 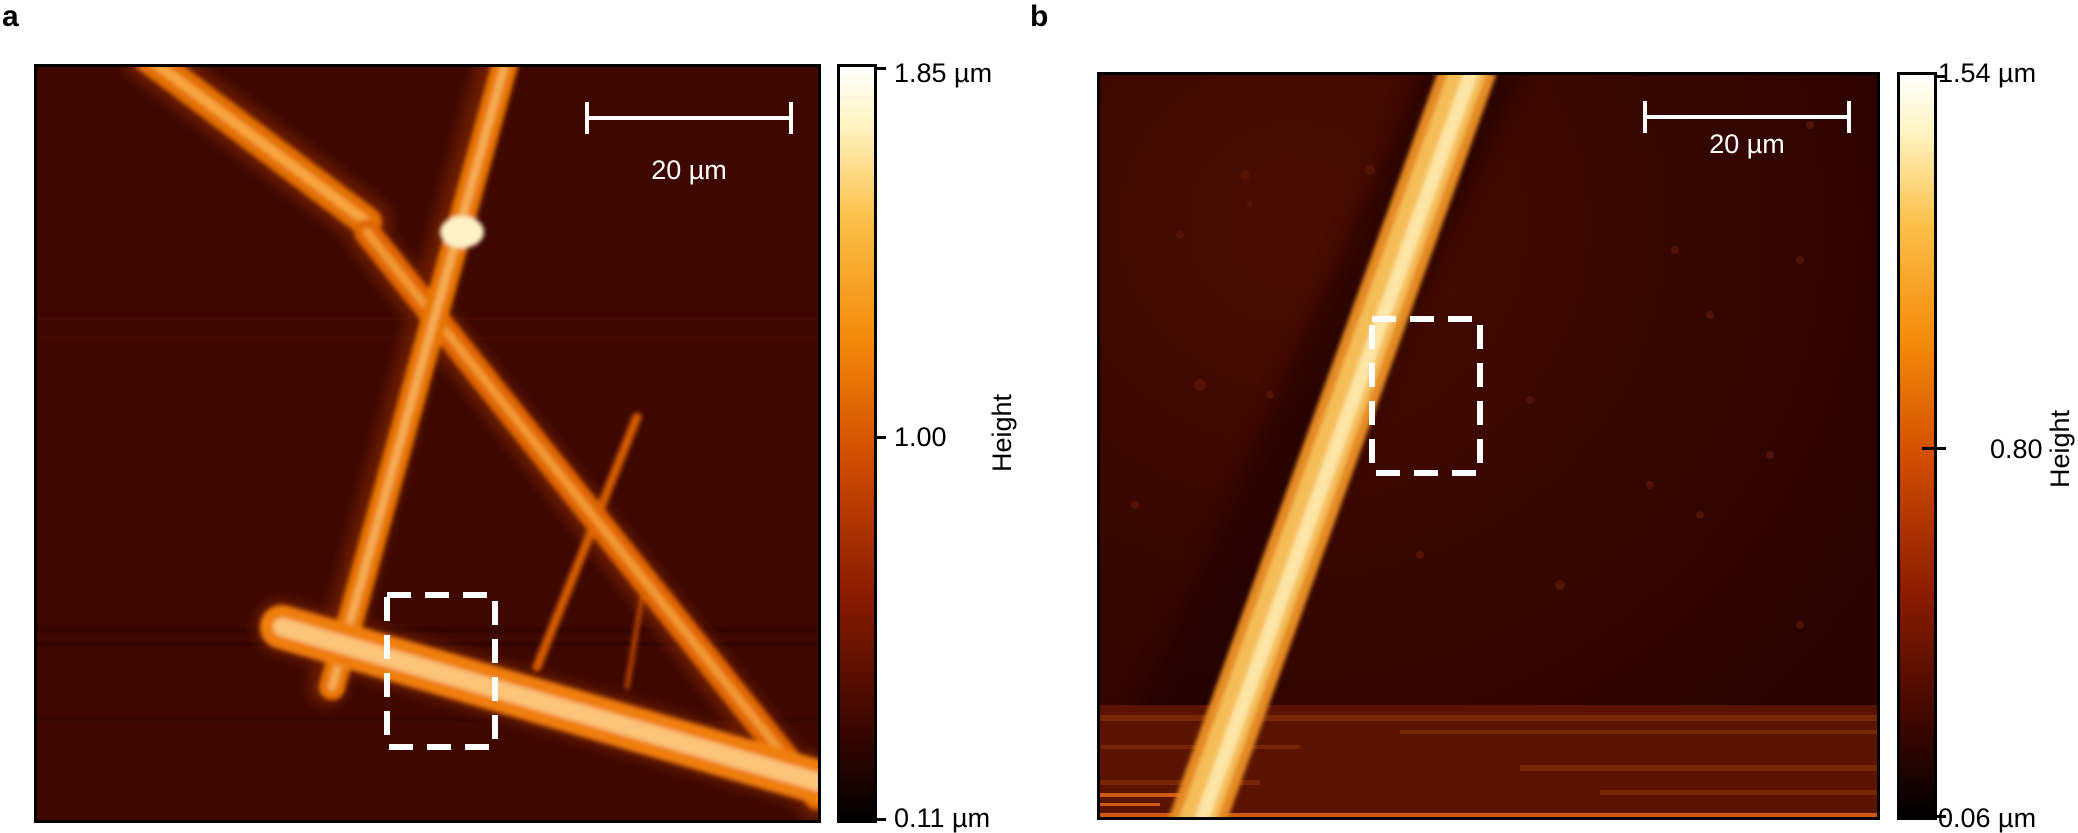 I want to click on colorbar-a-max-label: 1.85 µm, so click(x=943, y=73).